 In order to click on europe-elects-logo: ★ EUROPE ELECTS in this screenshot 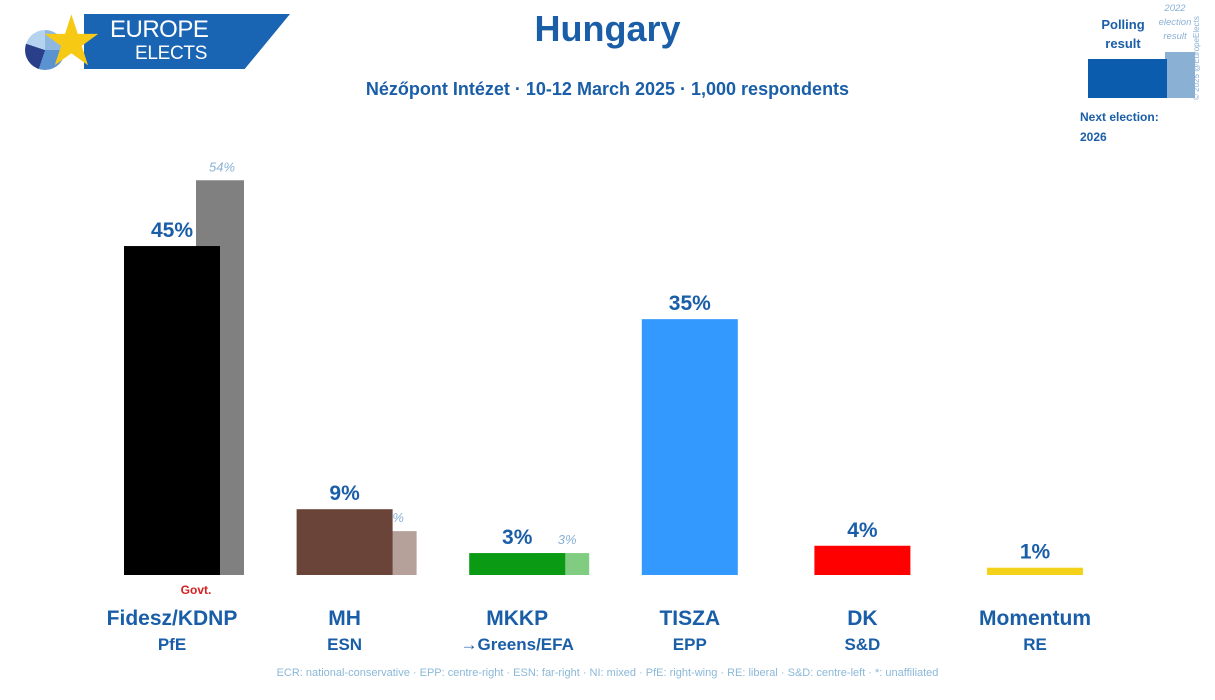, I will do `click(156, 41)`.